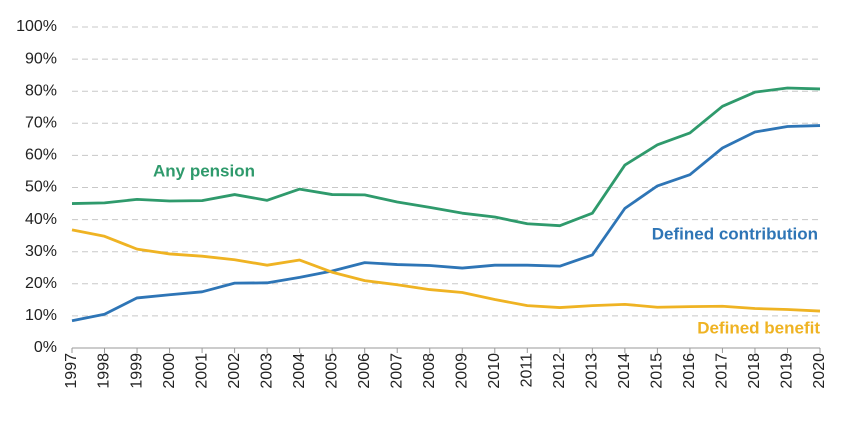 Image resolution: width=848 pixels, height=426 pixels. Describe the element at coordinates (559, 371) in the screenshot. I see `x-tick-label: 2012` at that location.